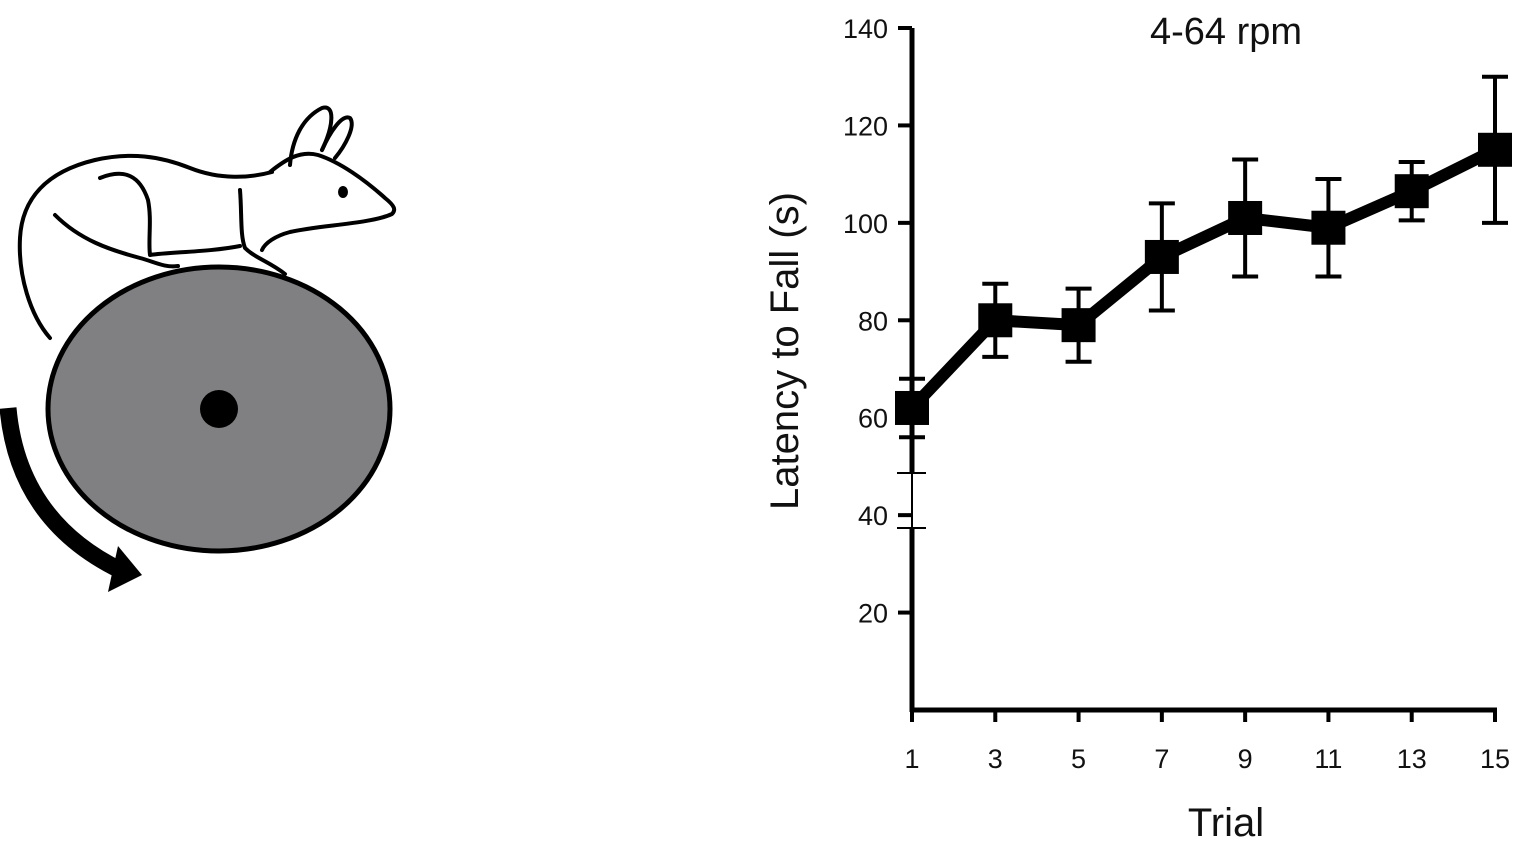 This screenshot has width=1515, height=861. What do you see at coordinates (1161, 759) in the screenshot?
I see `x-tick-label: 7` at bounding box center [1161, 759].